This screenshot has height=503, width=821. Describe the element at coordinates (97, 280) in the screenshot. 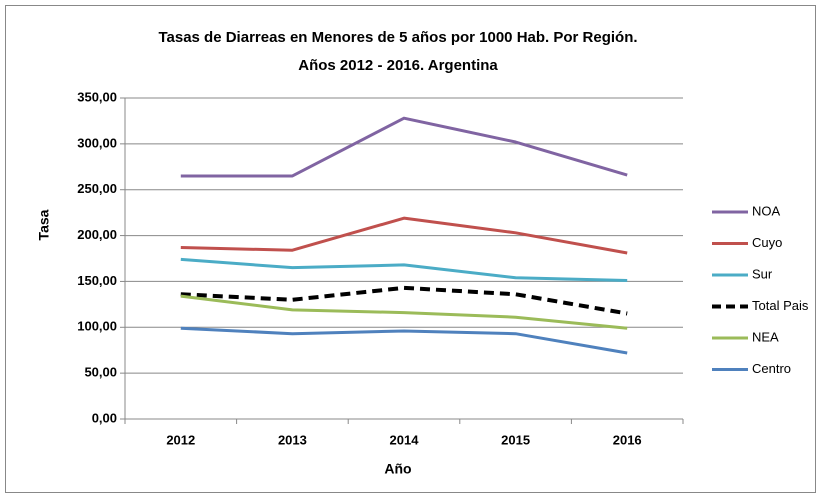

I see `y-tick-label: 150,00` at that location.